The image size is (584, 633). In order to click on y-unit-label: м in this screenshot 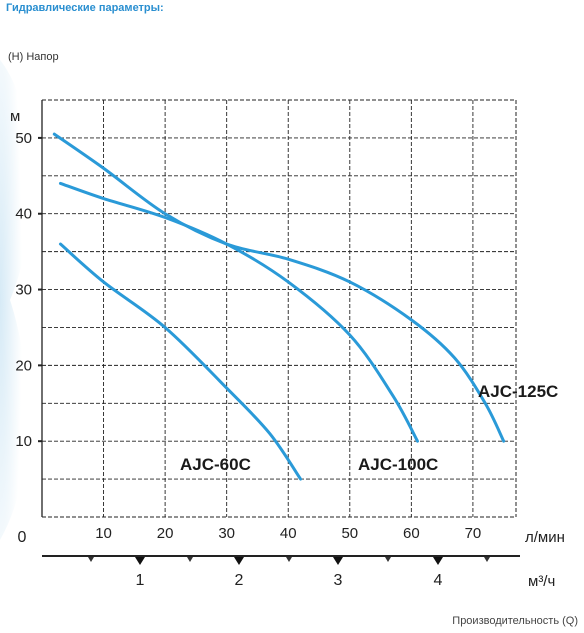, I will do `click(15, 116)`.